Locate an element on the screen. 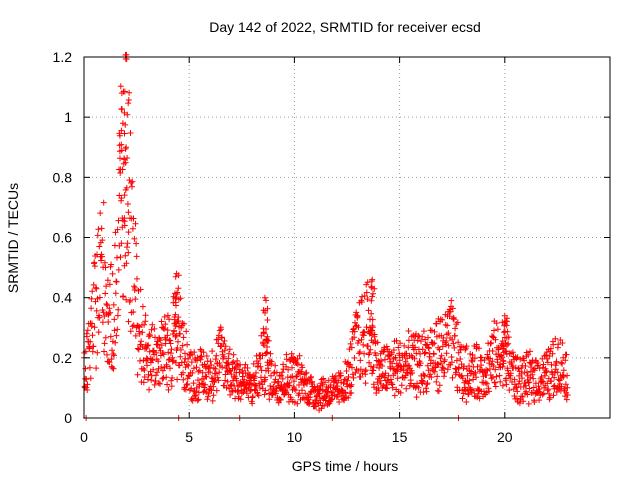 The width and height of the screenshot is (640, 480). y-tick-label: 1.2 is located at coordinates (63, 57).